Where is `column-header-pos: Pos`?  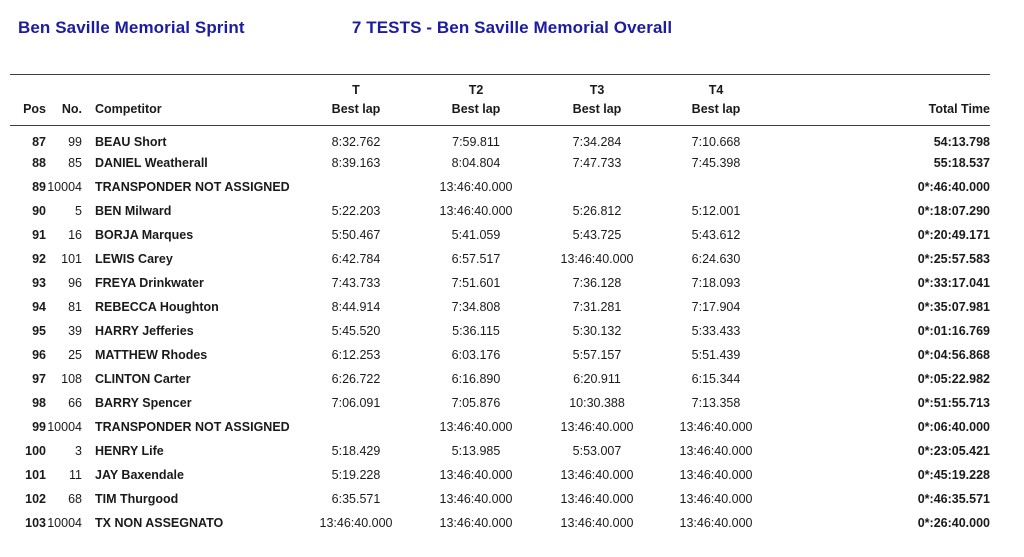 column-header-pos: Pos is located at coordinates (34, 109).